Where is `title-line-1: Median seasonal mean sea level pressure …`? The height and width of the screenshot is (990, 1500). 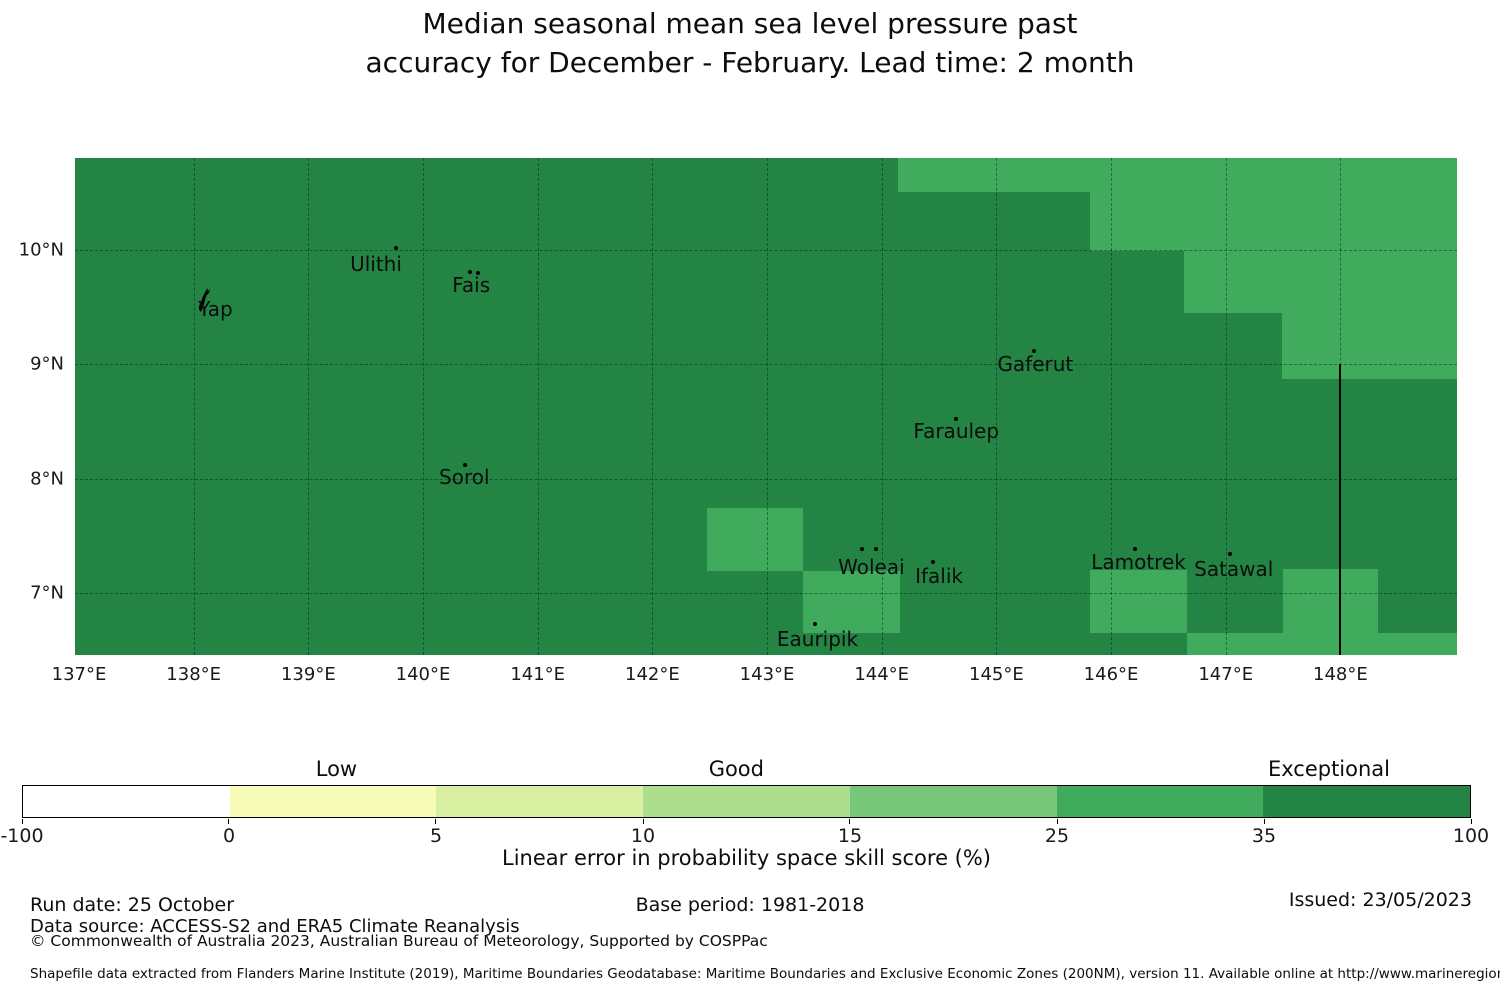
title-line-1: Median seasonal mean sea level pressure … is located at coordinates (750, 23).